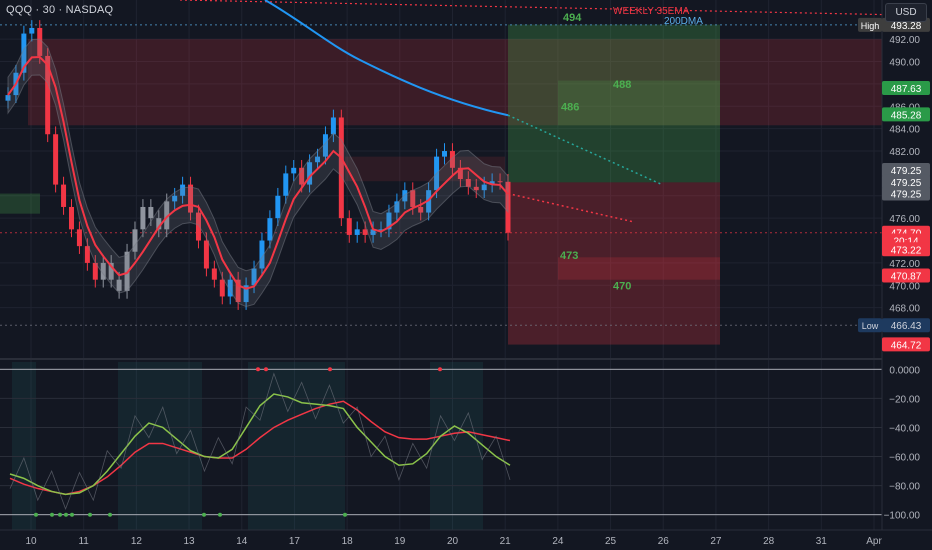  Describe the element at coordinates (906, 89) in the screenshot. I see `price-label: 487.63` at that location.